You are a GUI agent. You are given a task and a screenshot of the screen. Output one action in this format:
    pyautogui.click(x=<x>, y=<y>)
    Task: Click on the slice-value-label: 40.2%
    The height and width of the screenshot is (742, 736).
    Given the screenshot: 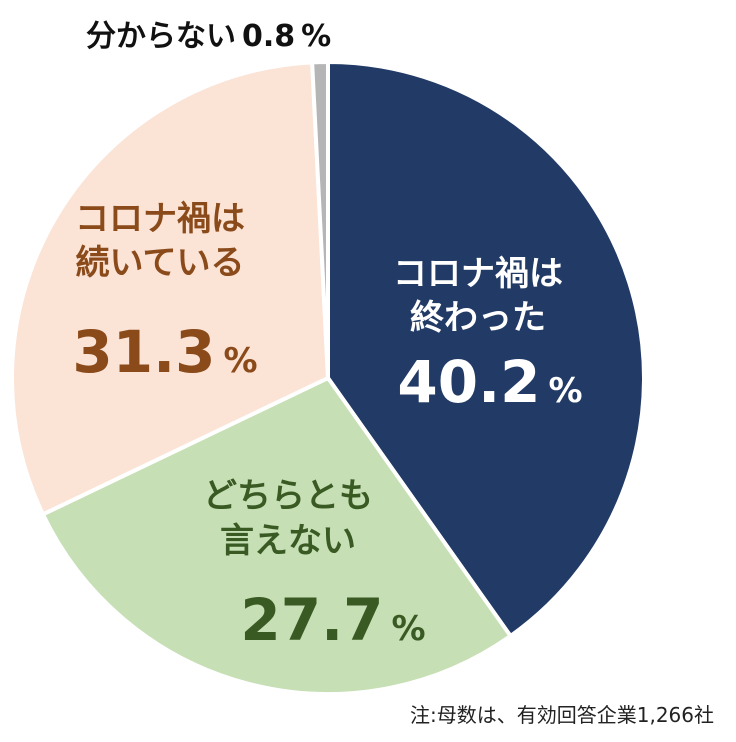 What is the action you would take?
    pyautogui.click(x=489, y=382)
    